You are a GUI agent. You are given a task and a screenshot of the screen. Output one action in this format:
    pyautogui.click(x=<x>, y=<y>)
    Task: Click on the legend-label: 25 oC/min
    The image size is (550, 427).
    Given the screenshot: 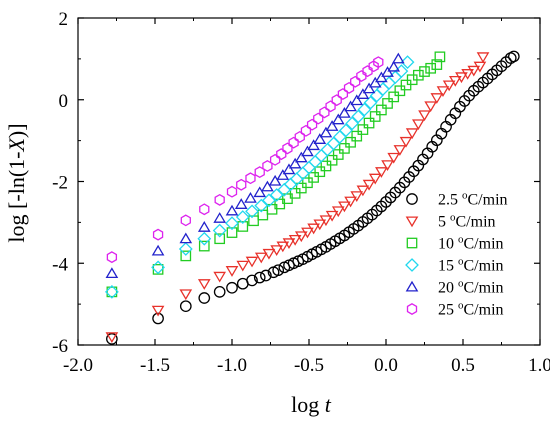 What is the action you would take?
    pyautogui.click(x=471, y=309)
    